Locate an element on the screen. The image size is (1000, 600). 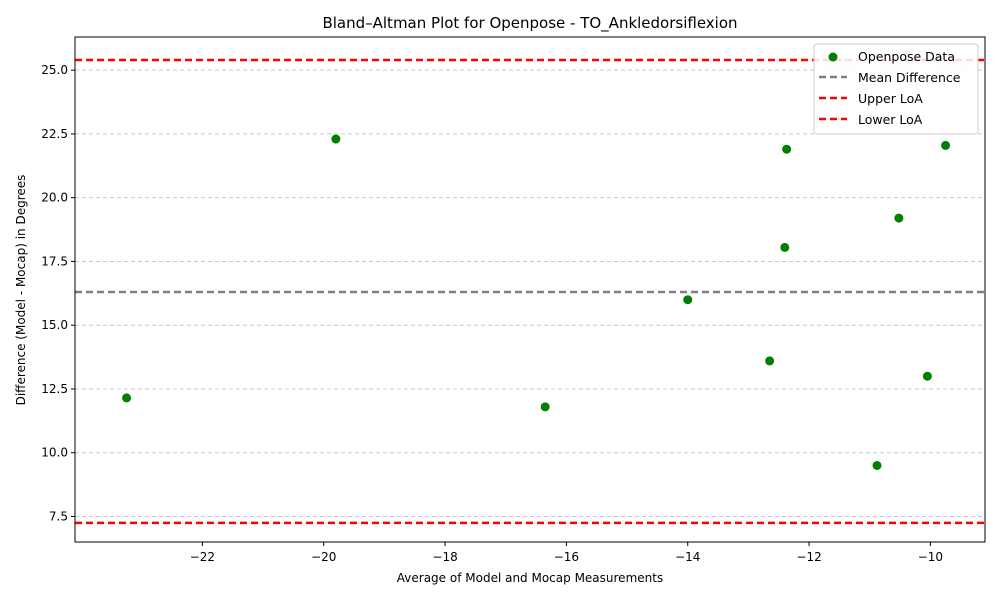
x-tick-label: −16 is located at coordinates (566, 557).